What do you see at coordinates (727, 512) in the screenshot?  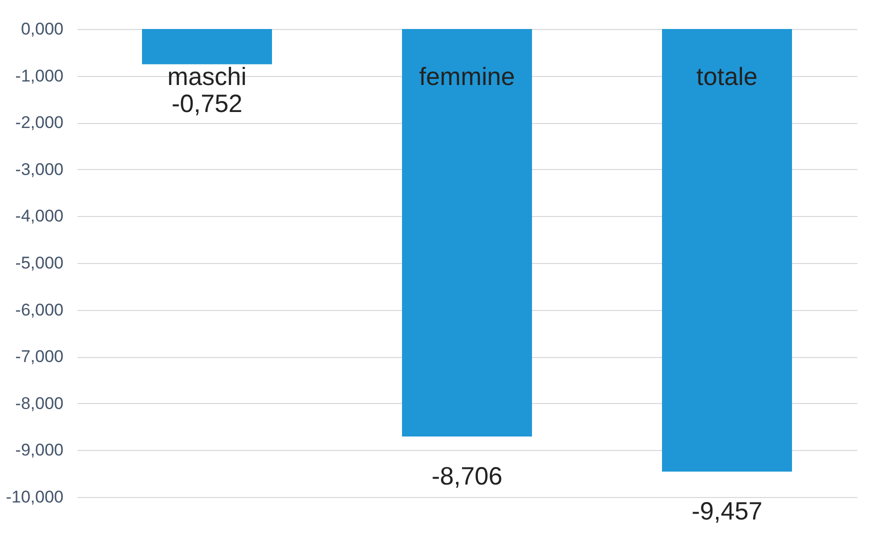 I see `data-label: -9,457` at bounding box center [727, 512].